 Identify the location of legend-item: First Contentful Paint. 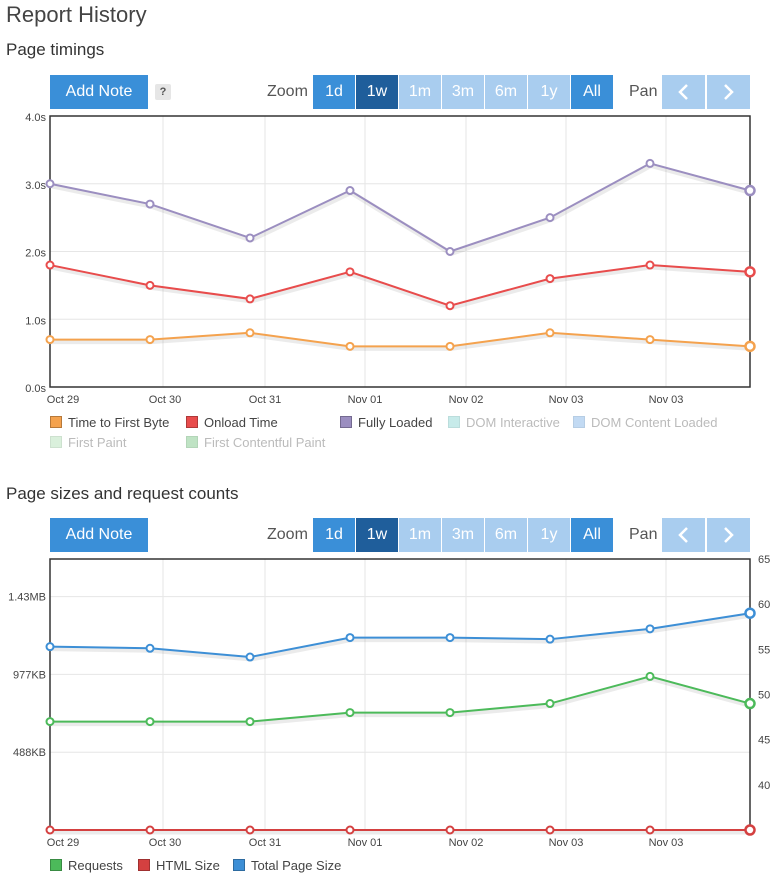
(255, 442).